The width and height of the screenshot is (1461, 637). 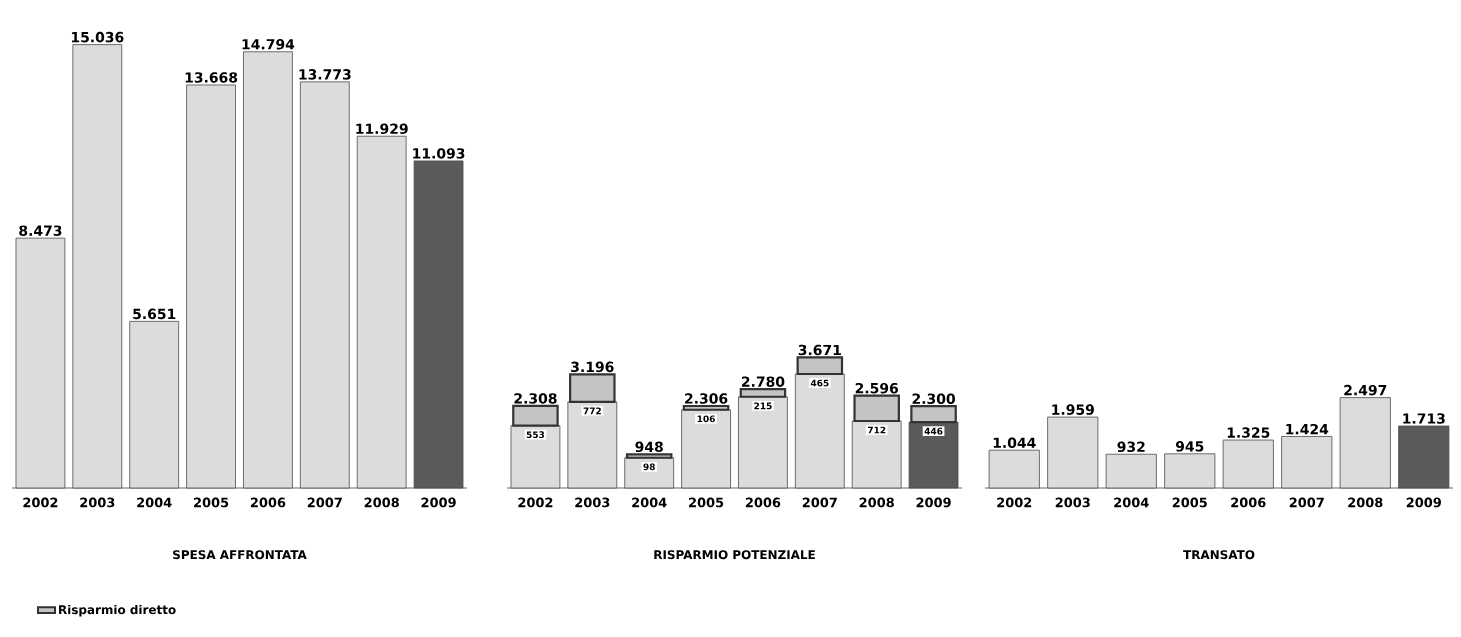 What do you see at coordinates (117, 610) in the screenshot?
I see `legend-label: Risparmio diretto` at bounding box center [117, 610].